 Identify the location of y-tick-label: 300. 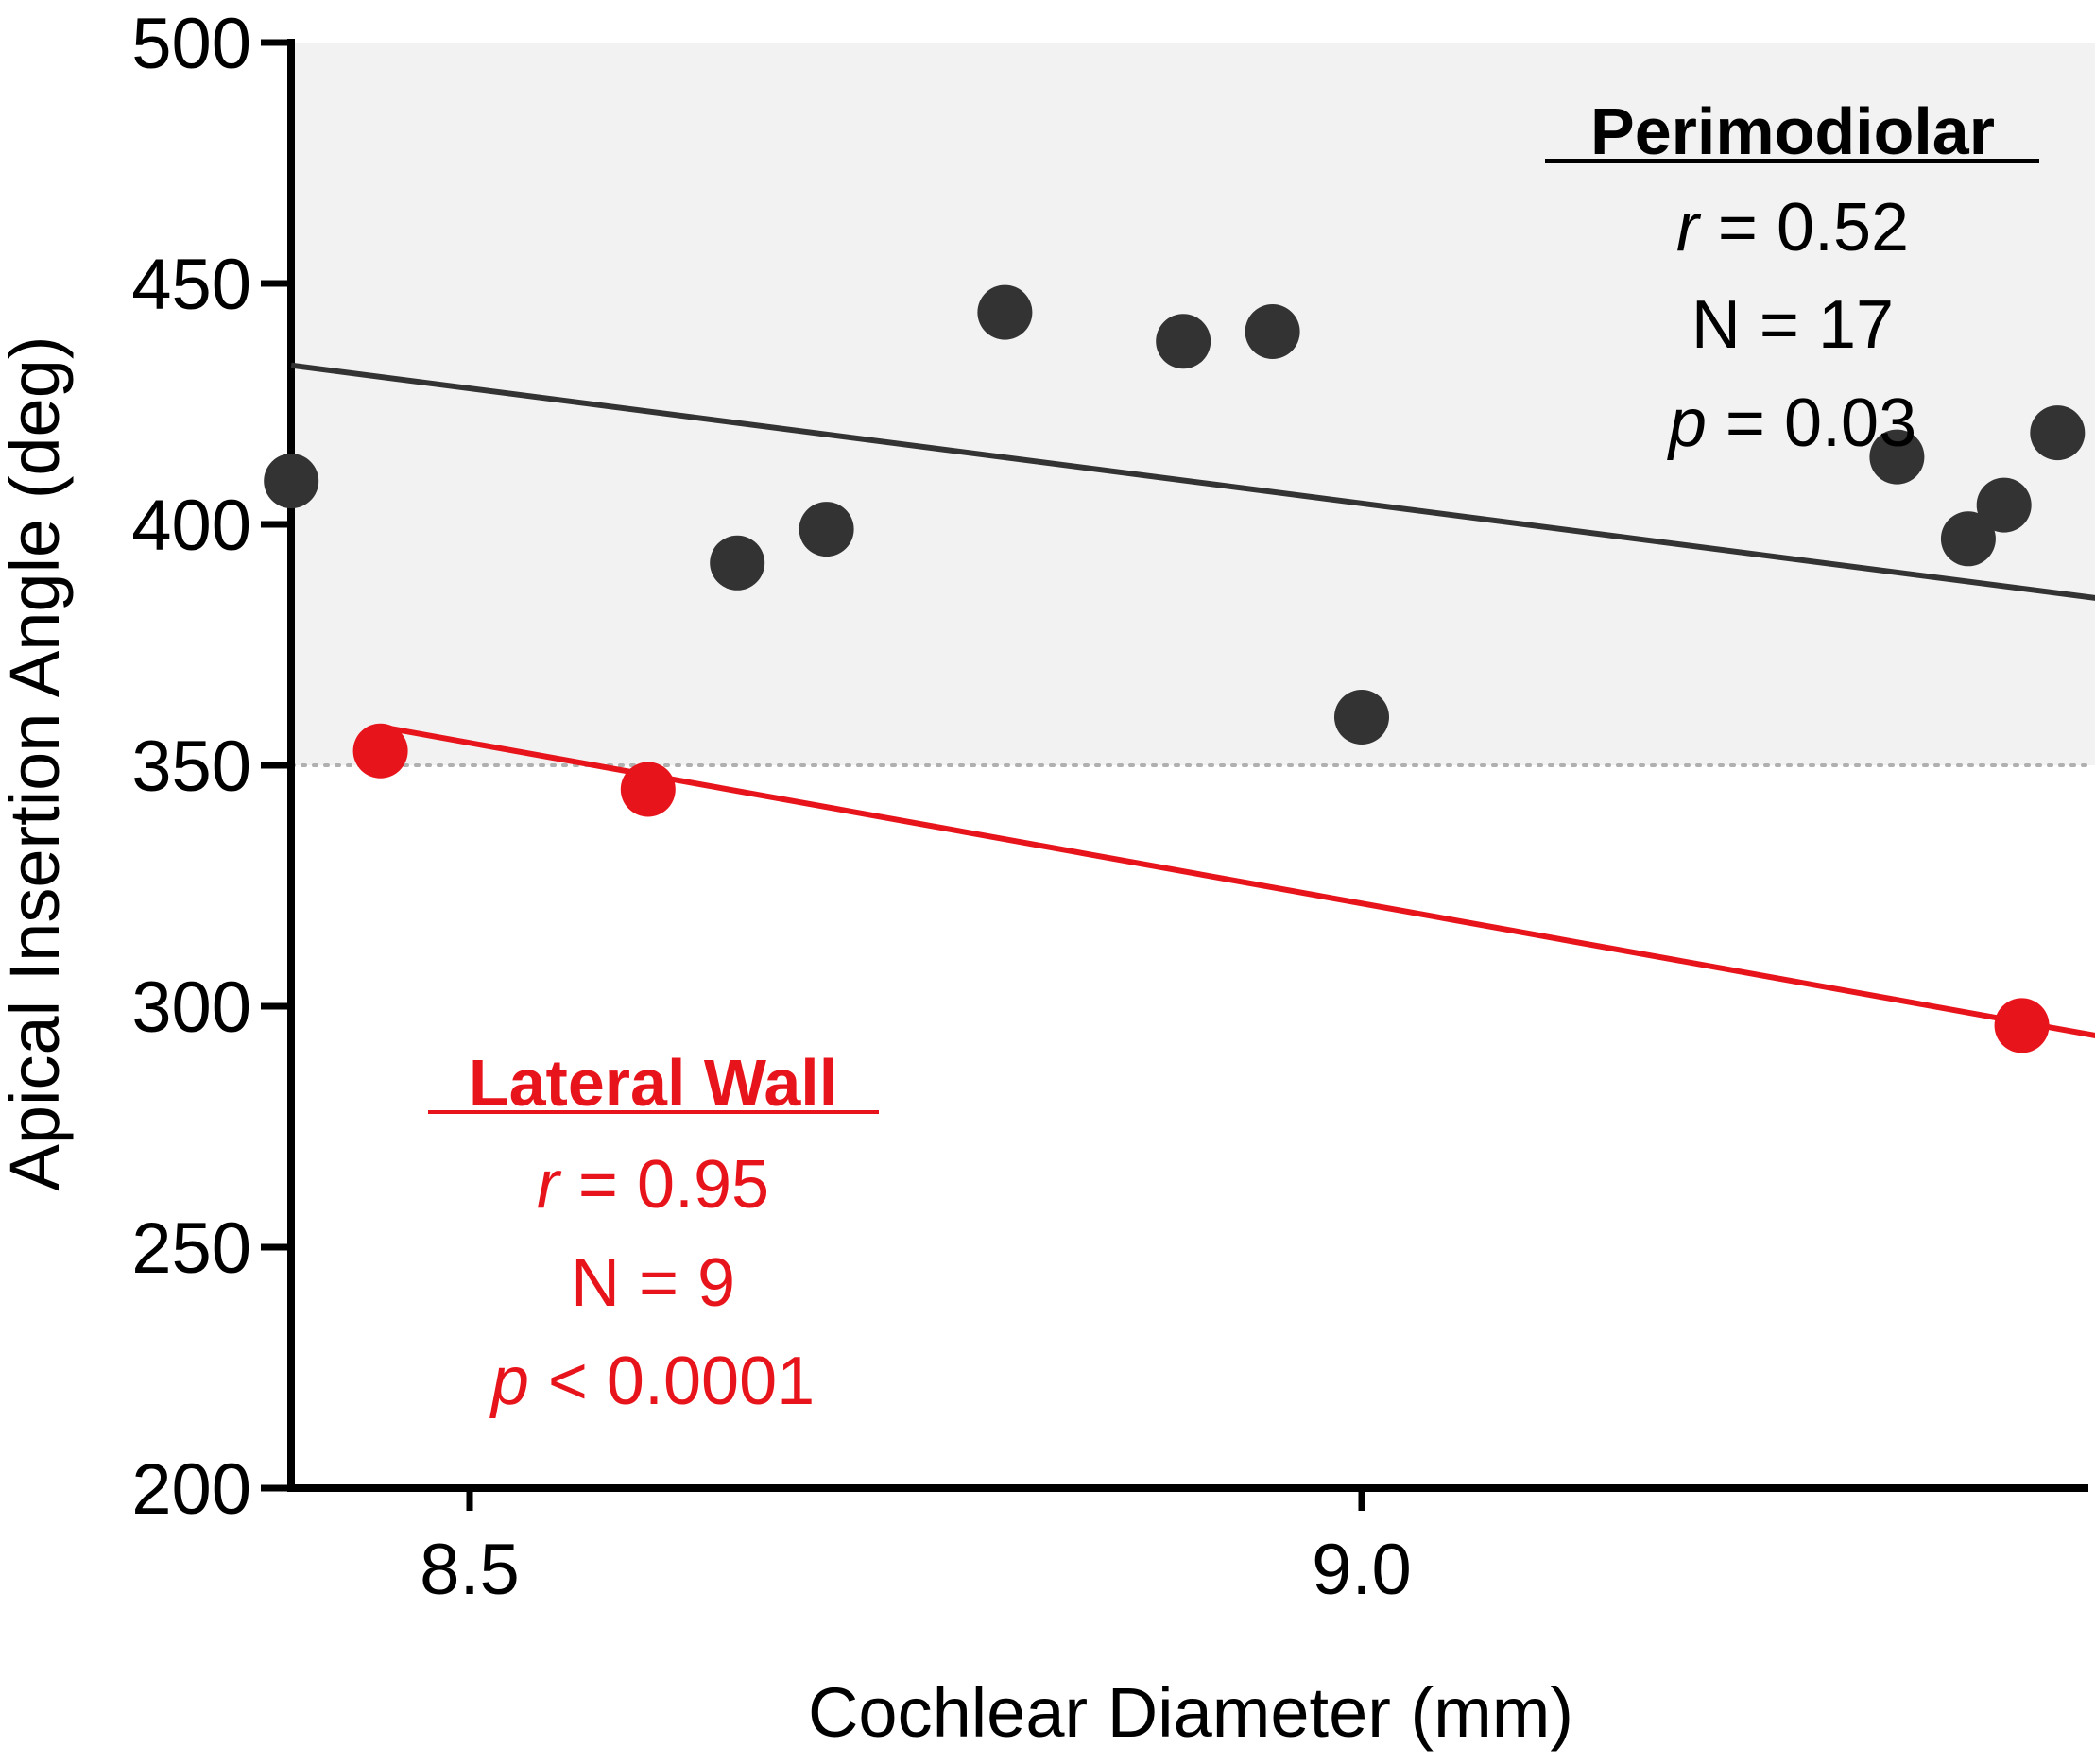
(191, 1008).